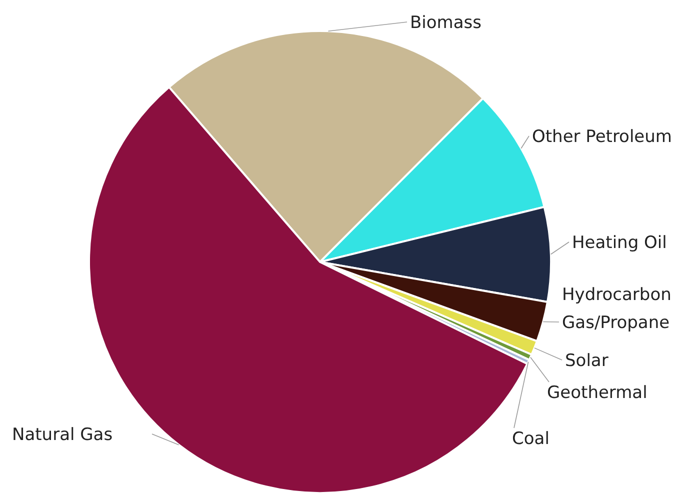 Image resolution: width=694 pixels, height=493 pixels. Describe the element at coordinates (531, 439) in the screenshot. I see `slice-label: Coal` at that location.